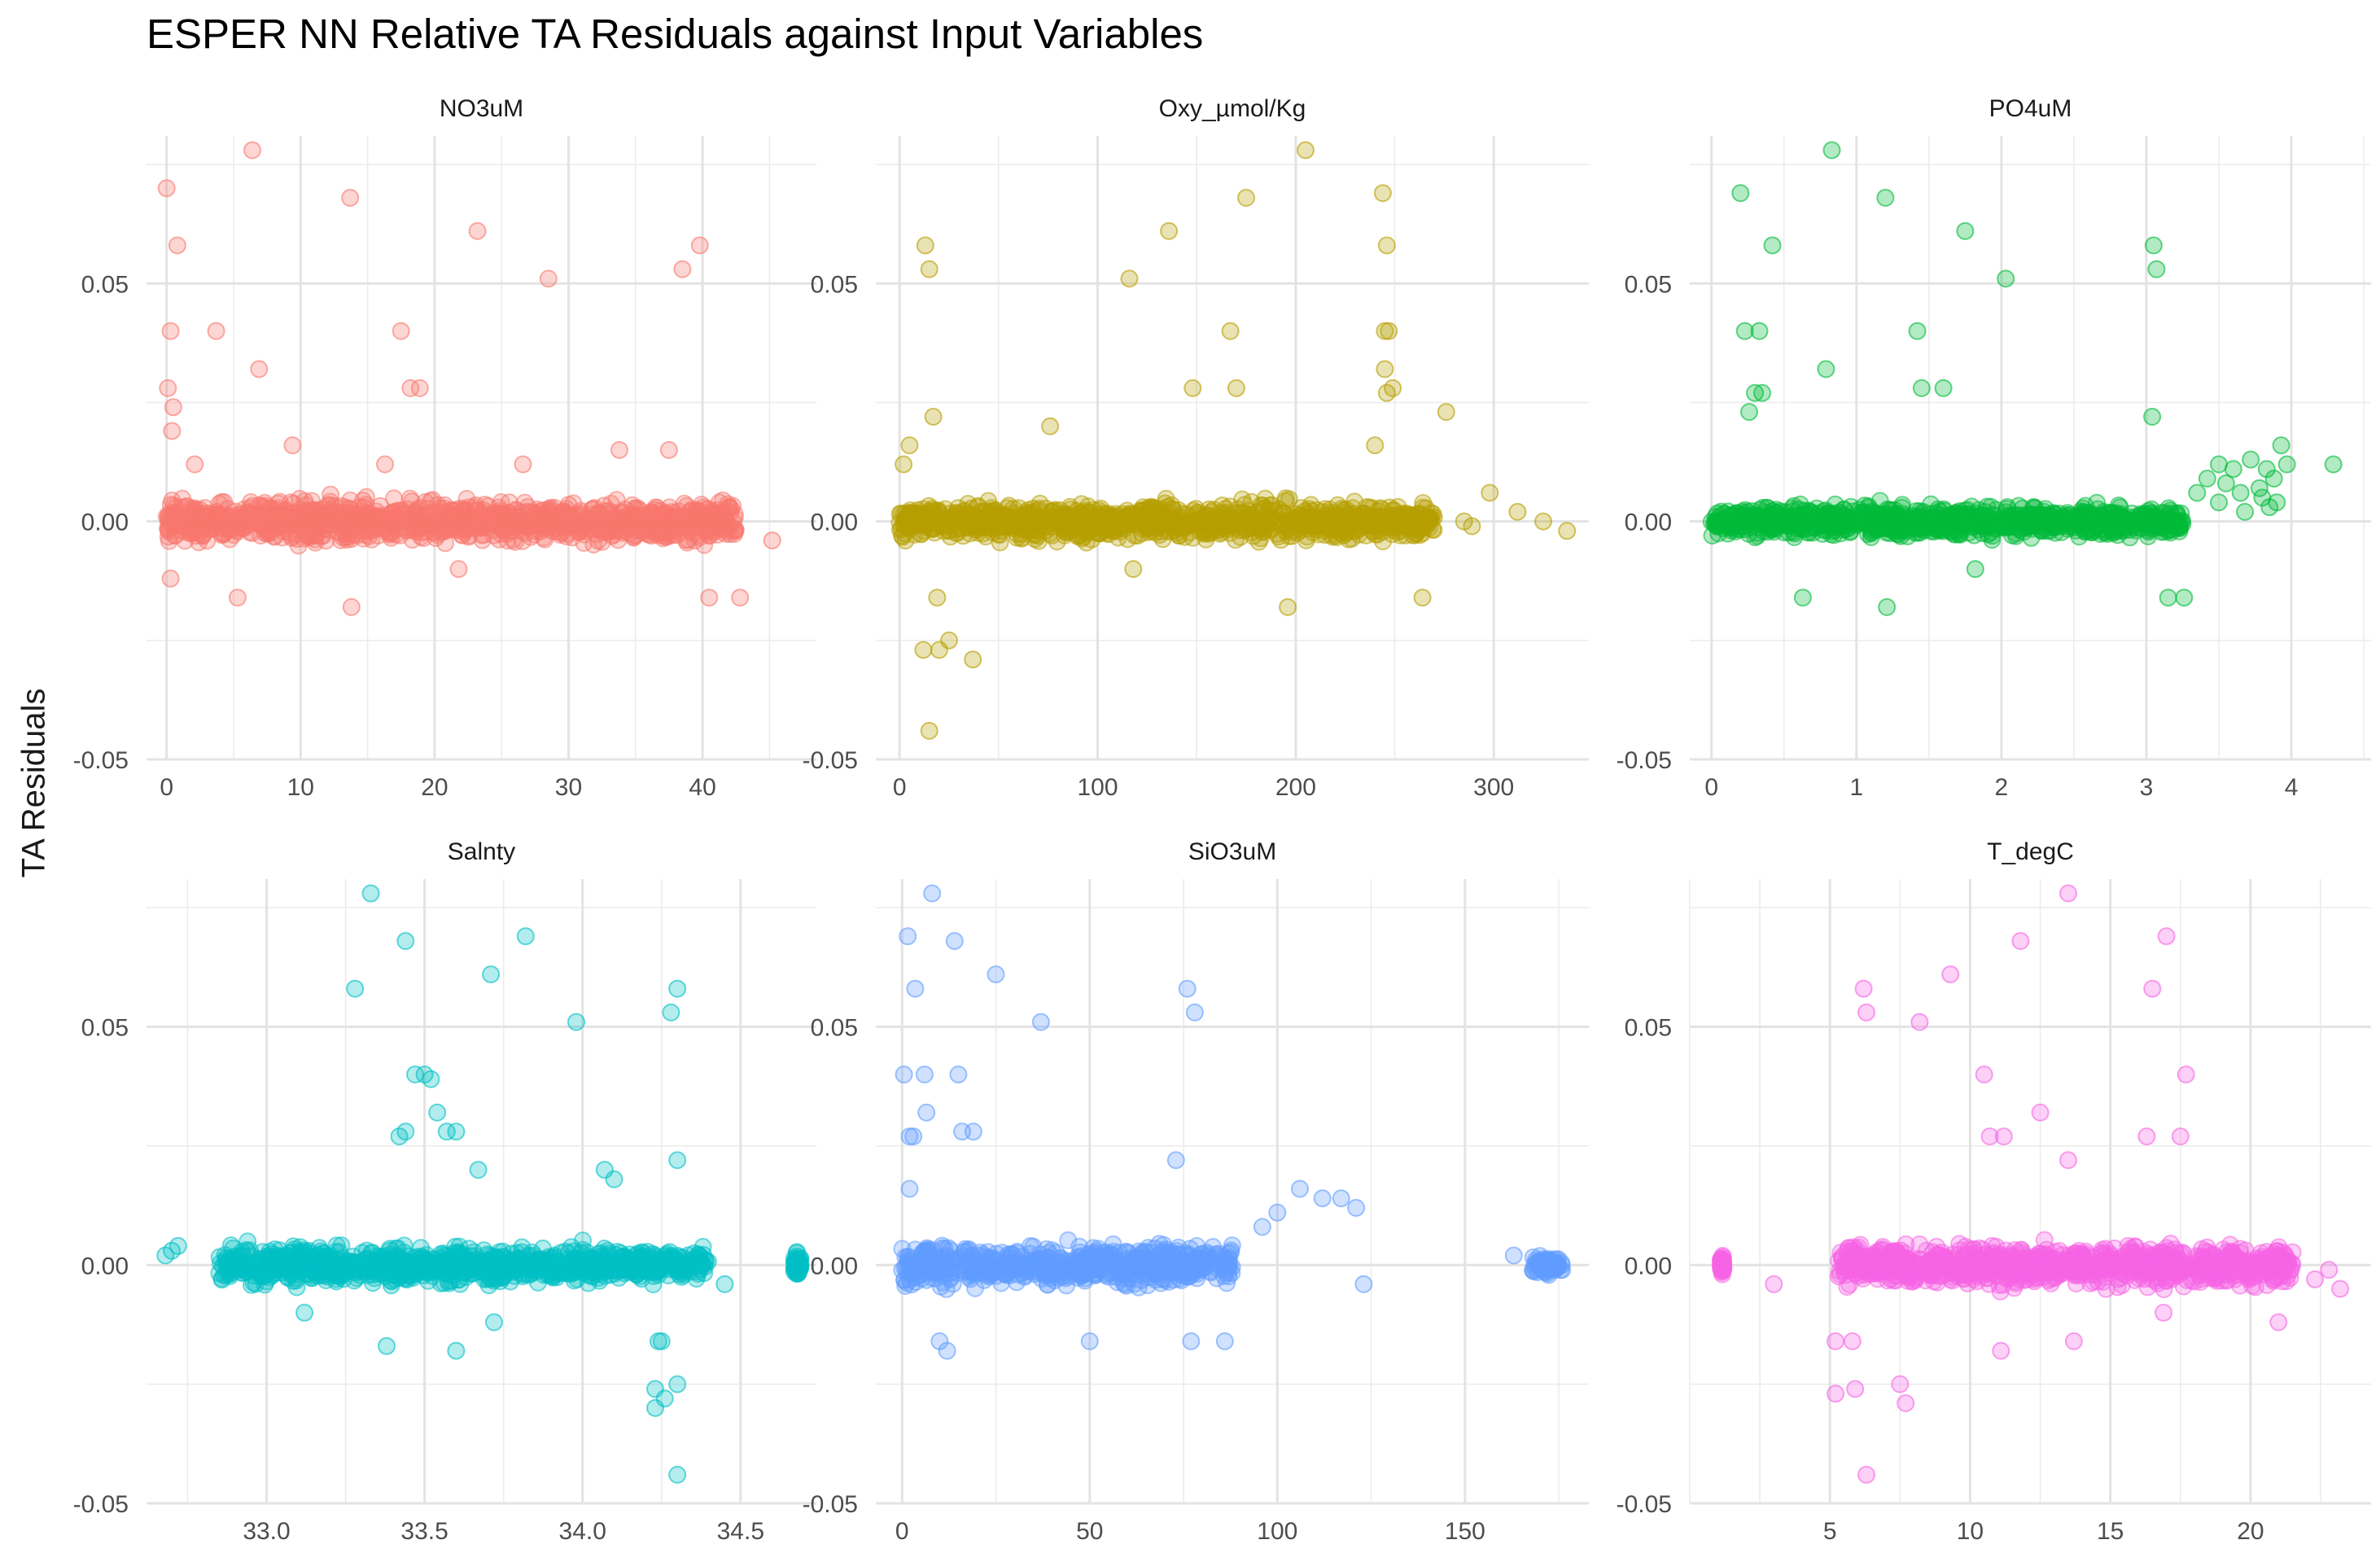 The width and height of the screenshot is (2380, 1566). What do you see at coordinates (266, 1531) in the screenshot?
I see `x-tick-label: 33.0` at bounding box center [266, 1531].